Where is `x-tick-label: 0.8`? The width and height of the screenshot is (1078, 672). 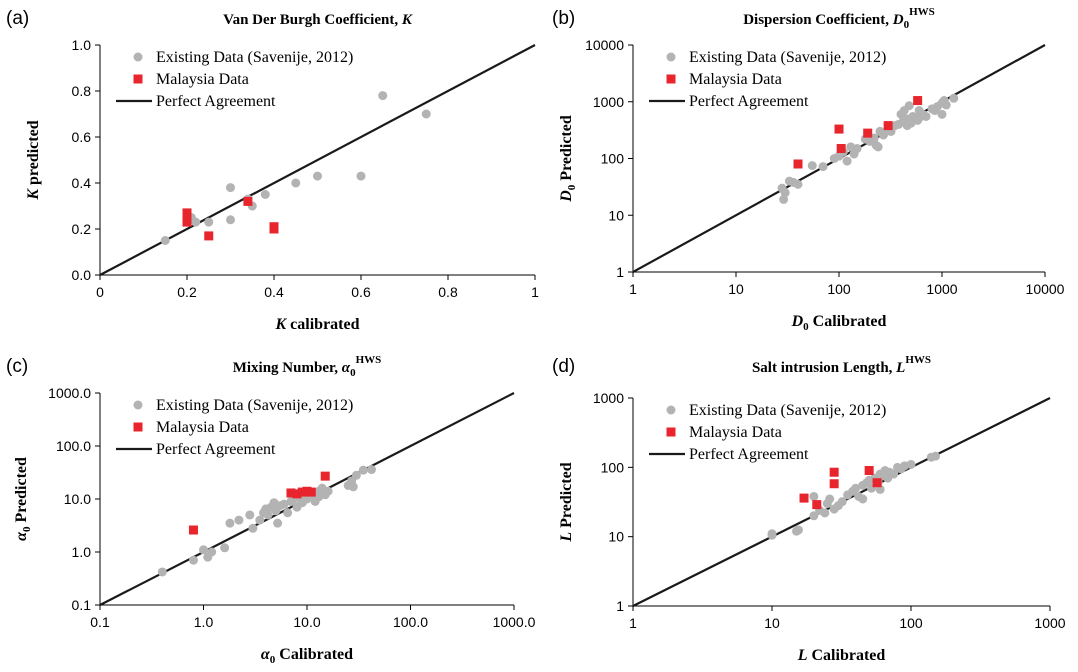
x-tick-label: 0.8 is located at coordinates (448, 292).